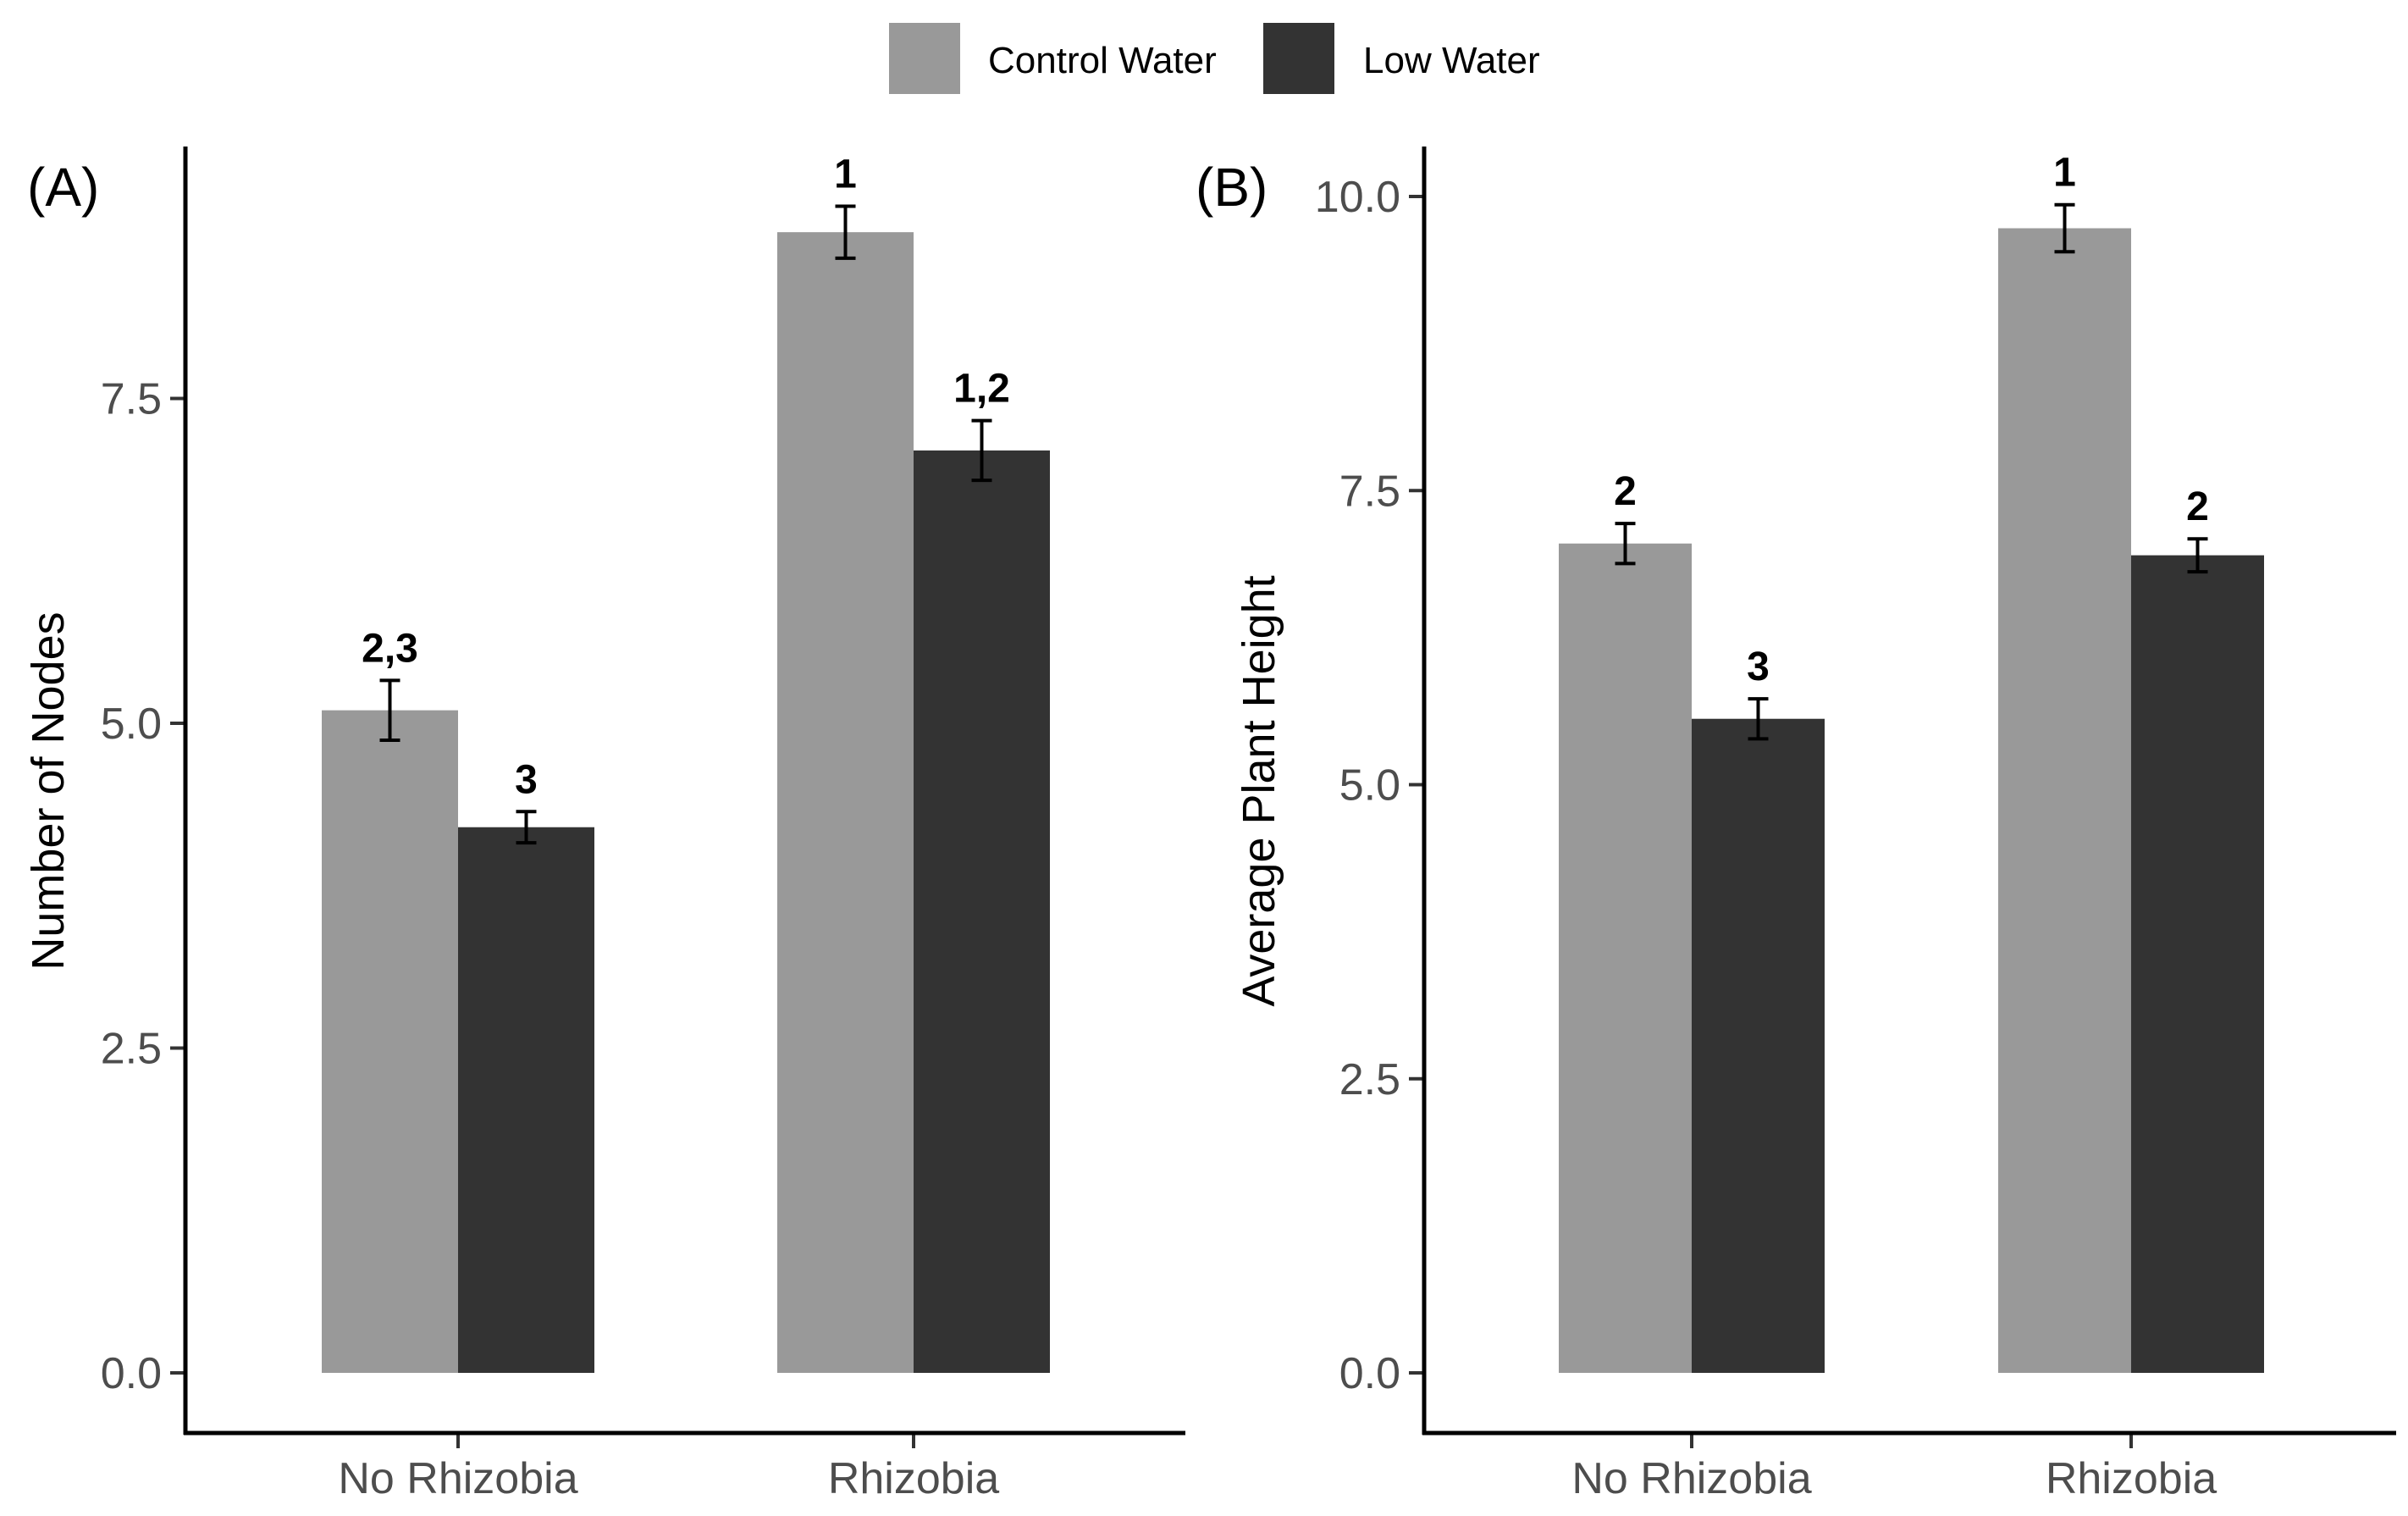 The width and height of the screenshot is (2408, 1516). I want to click on panel-a-bar-no-rhizobia-control-water, so click(390, 1041).